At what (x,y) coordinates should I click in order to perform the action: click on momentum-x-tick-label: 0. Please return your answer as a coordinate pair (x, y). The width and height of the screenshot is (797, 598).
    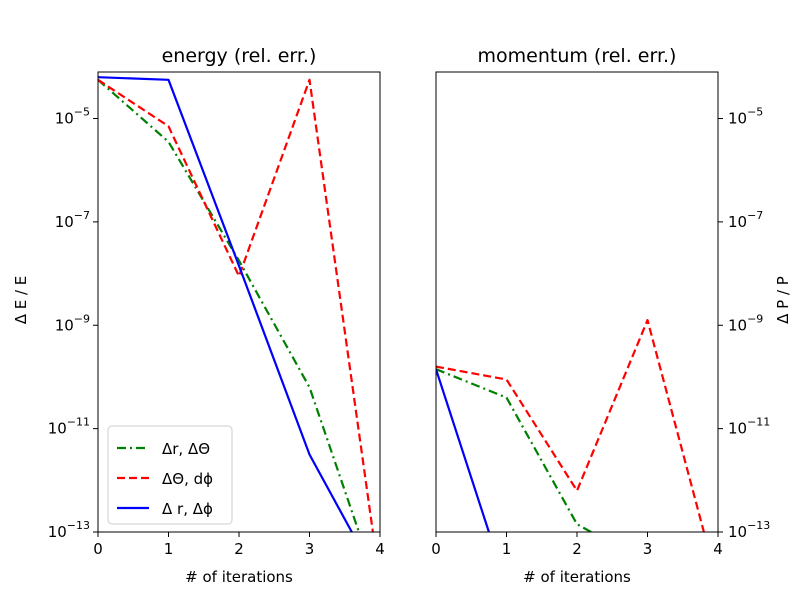
    Looking at the image, I should click on (436, 549).